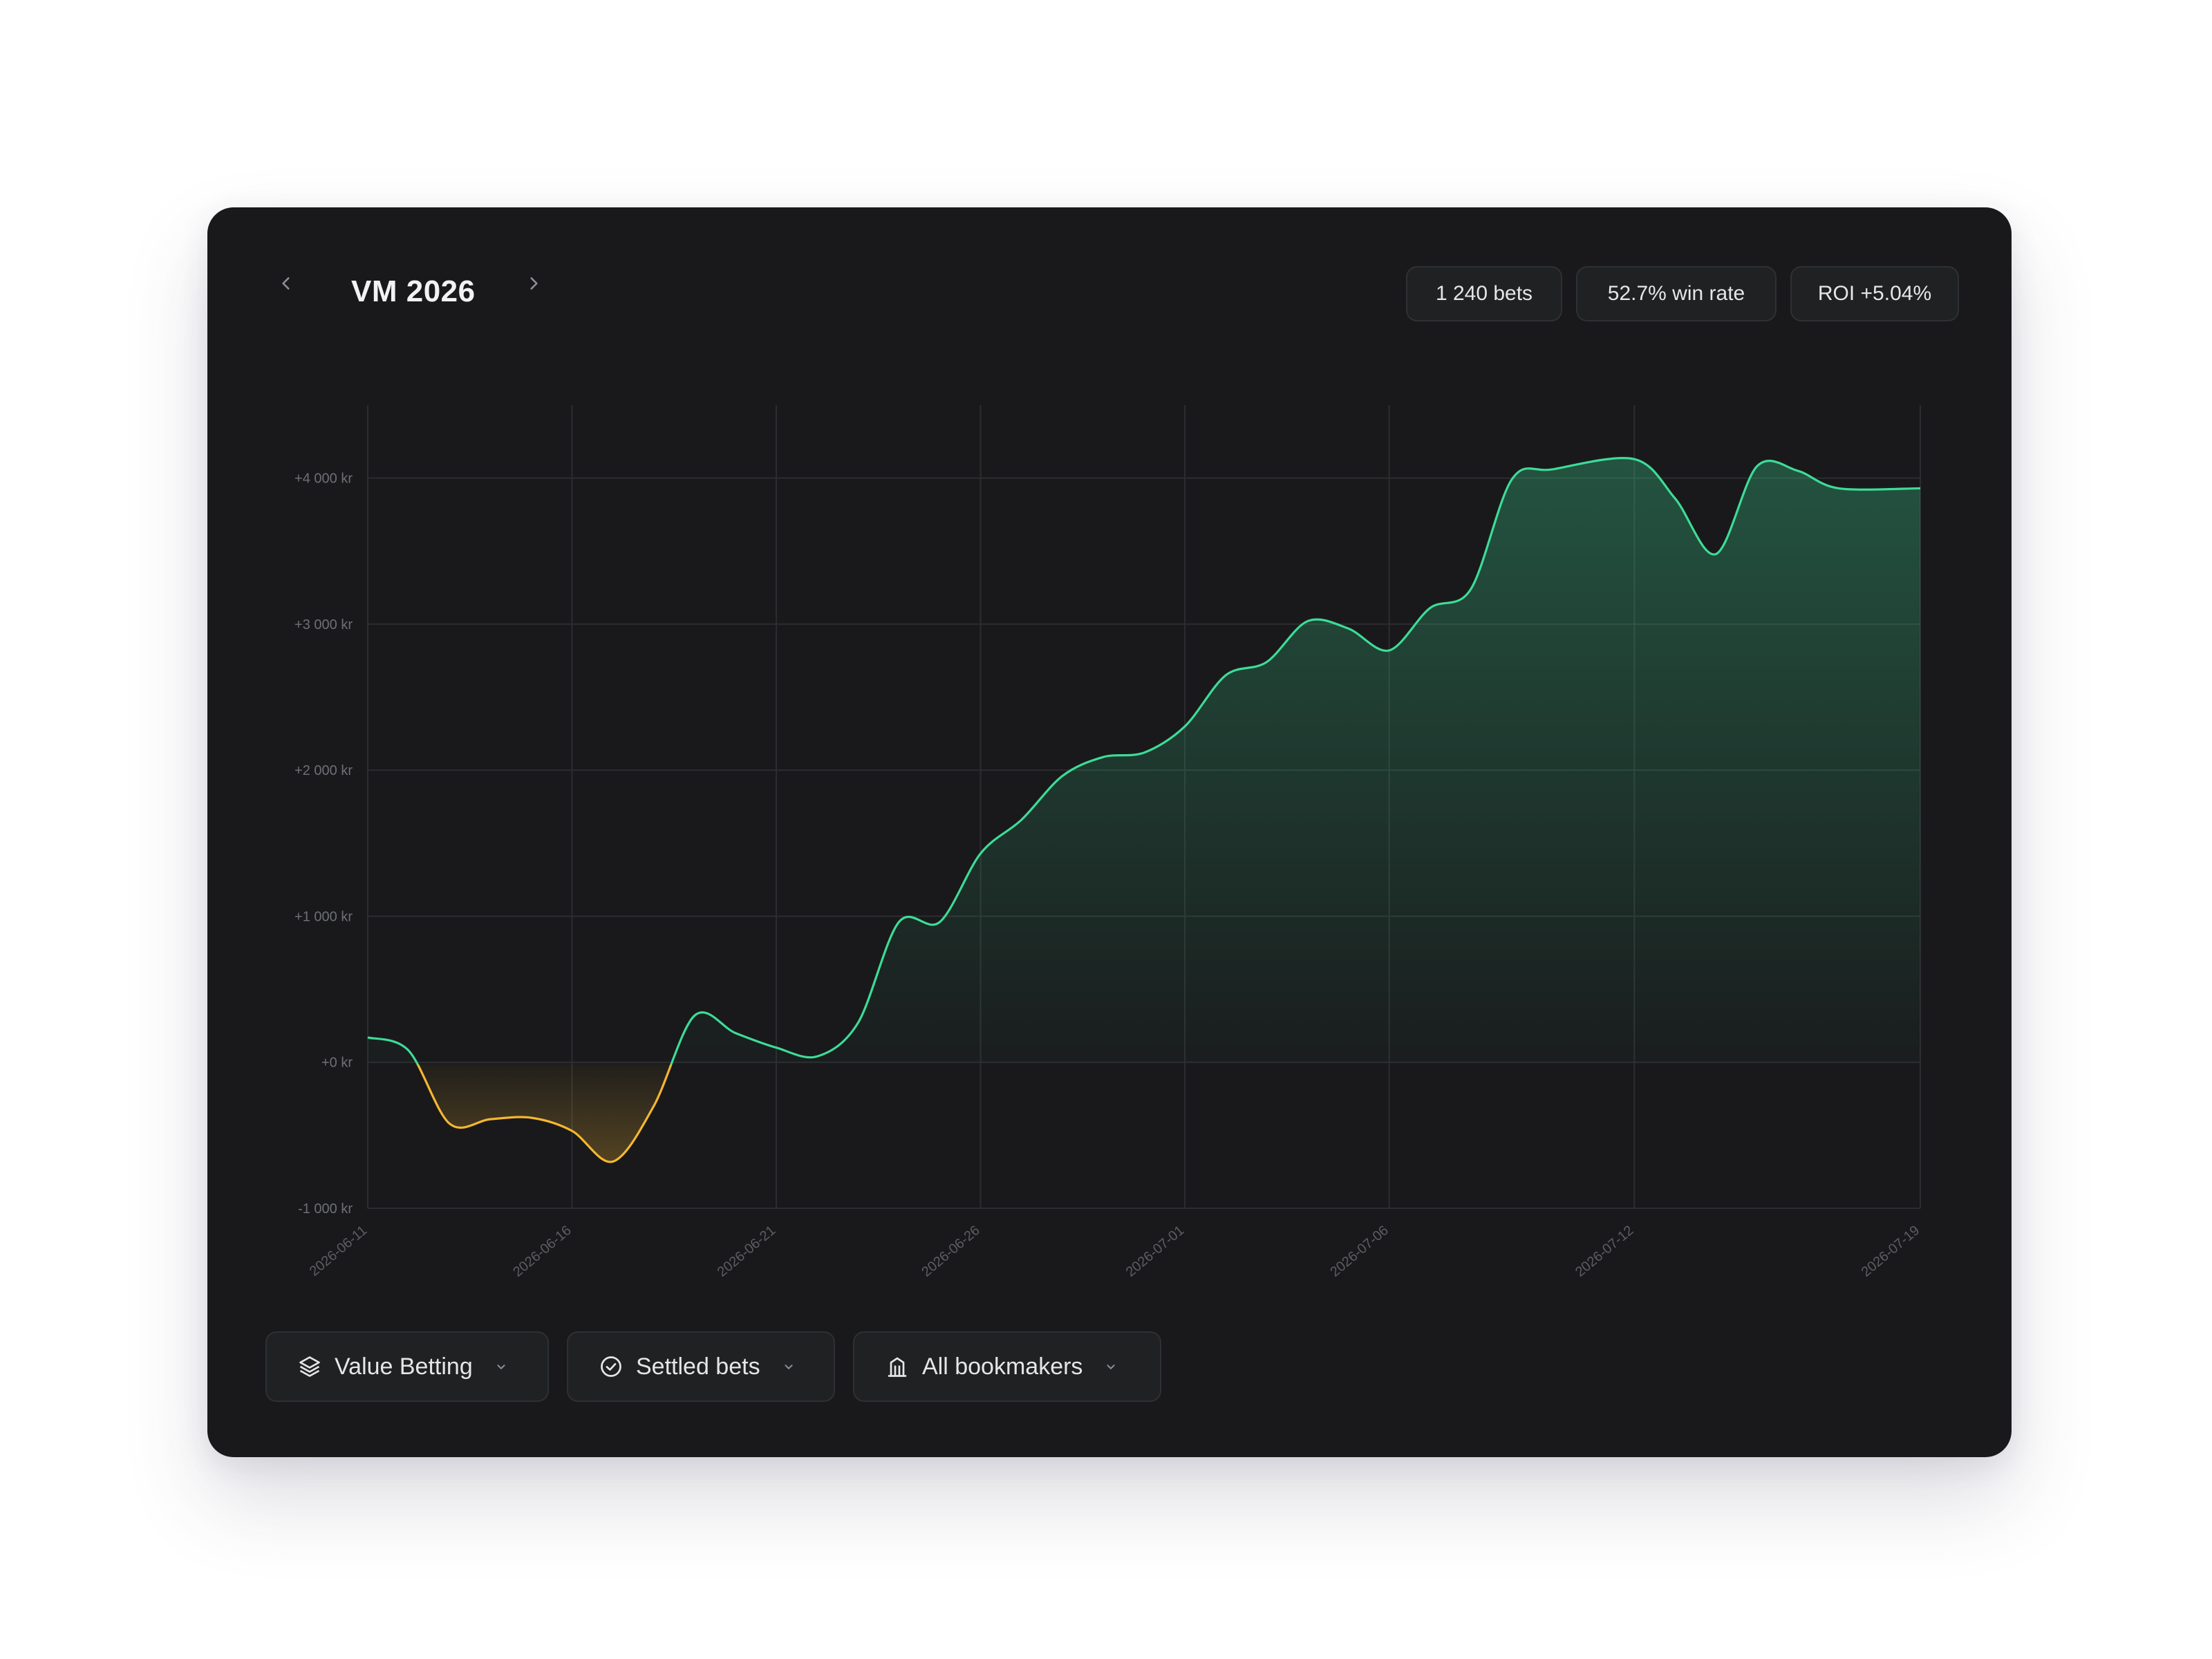 The image size is (2212, 1659). Describe the element at coordinates (1891, 1251) in the screenshot. I see `x-tick-label: 2026-07-19` at that location.